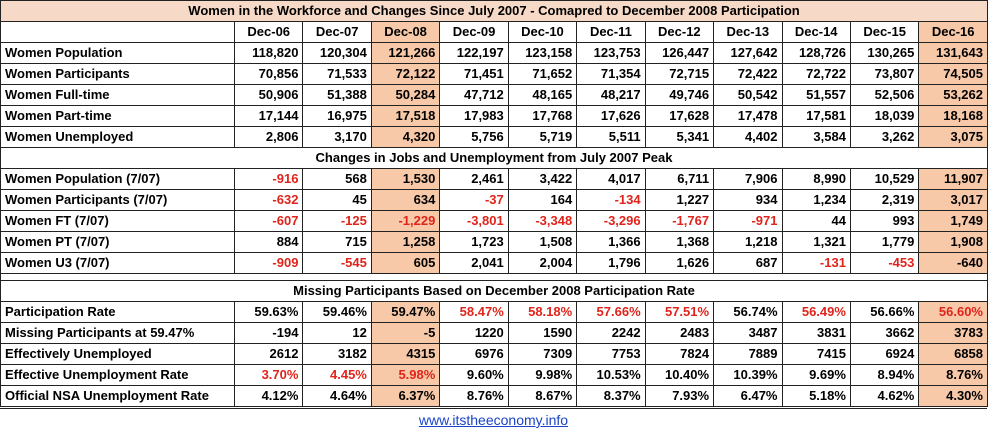  I want to click on table-cell: 634, so click(405, 200).